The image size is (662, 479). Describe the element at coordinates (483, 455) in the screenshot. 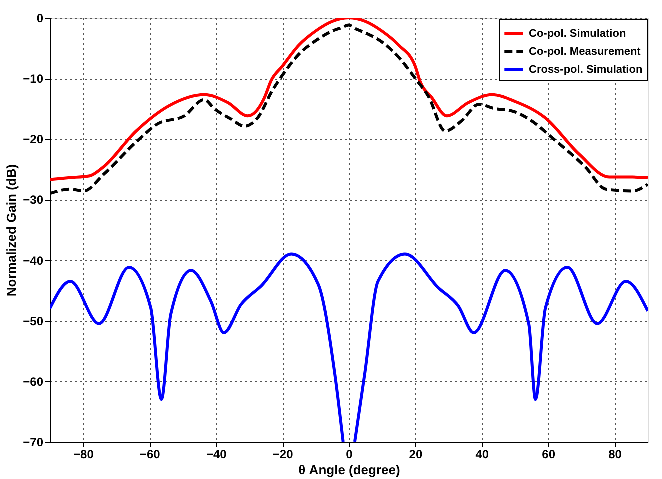

I see `x-tick-label: 40` at that location.